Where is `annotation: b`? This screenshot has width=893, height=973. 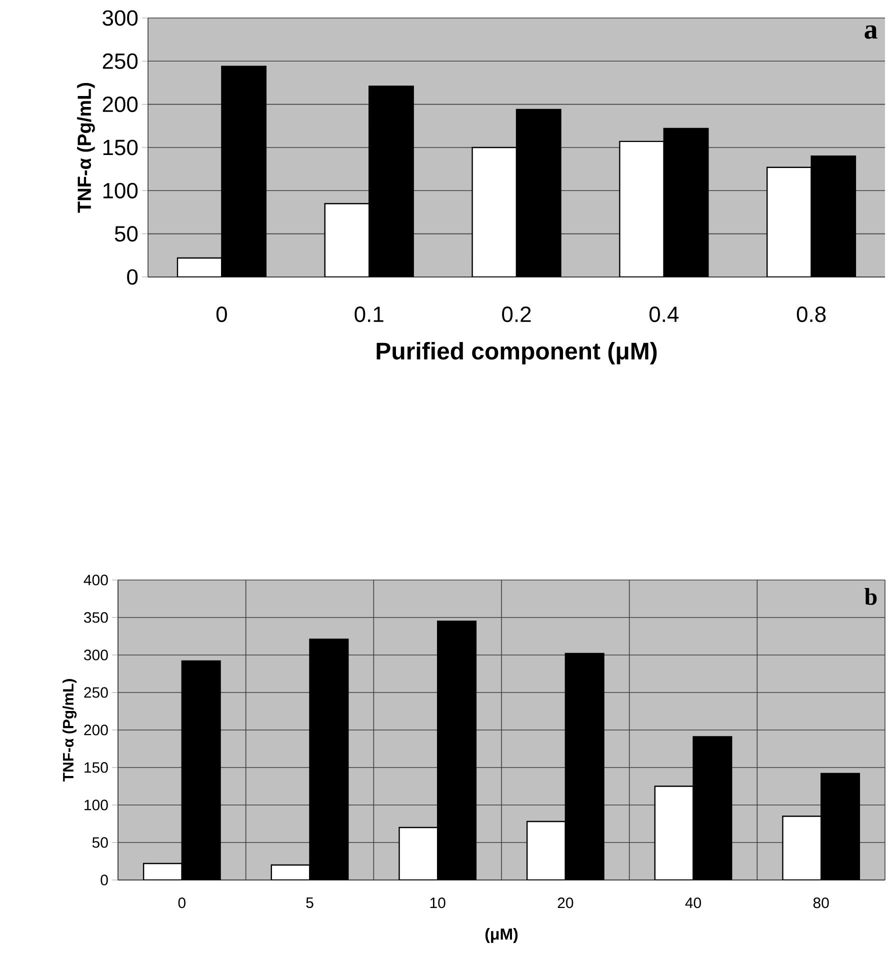
annotation: b is located at coordinates (870, 596).